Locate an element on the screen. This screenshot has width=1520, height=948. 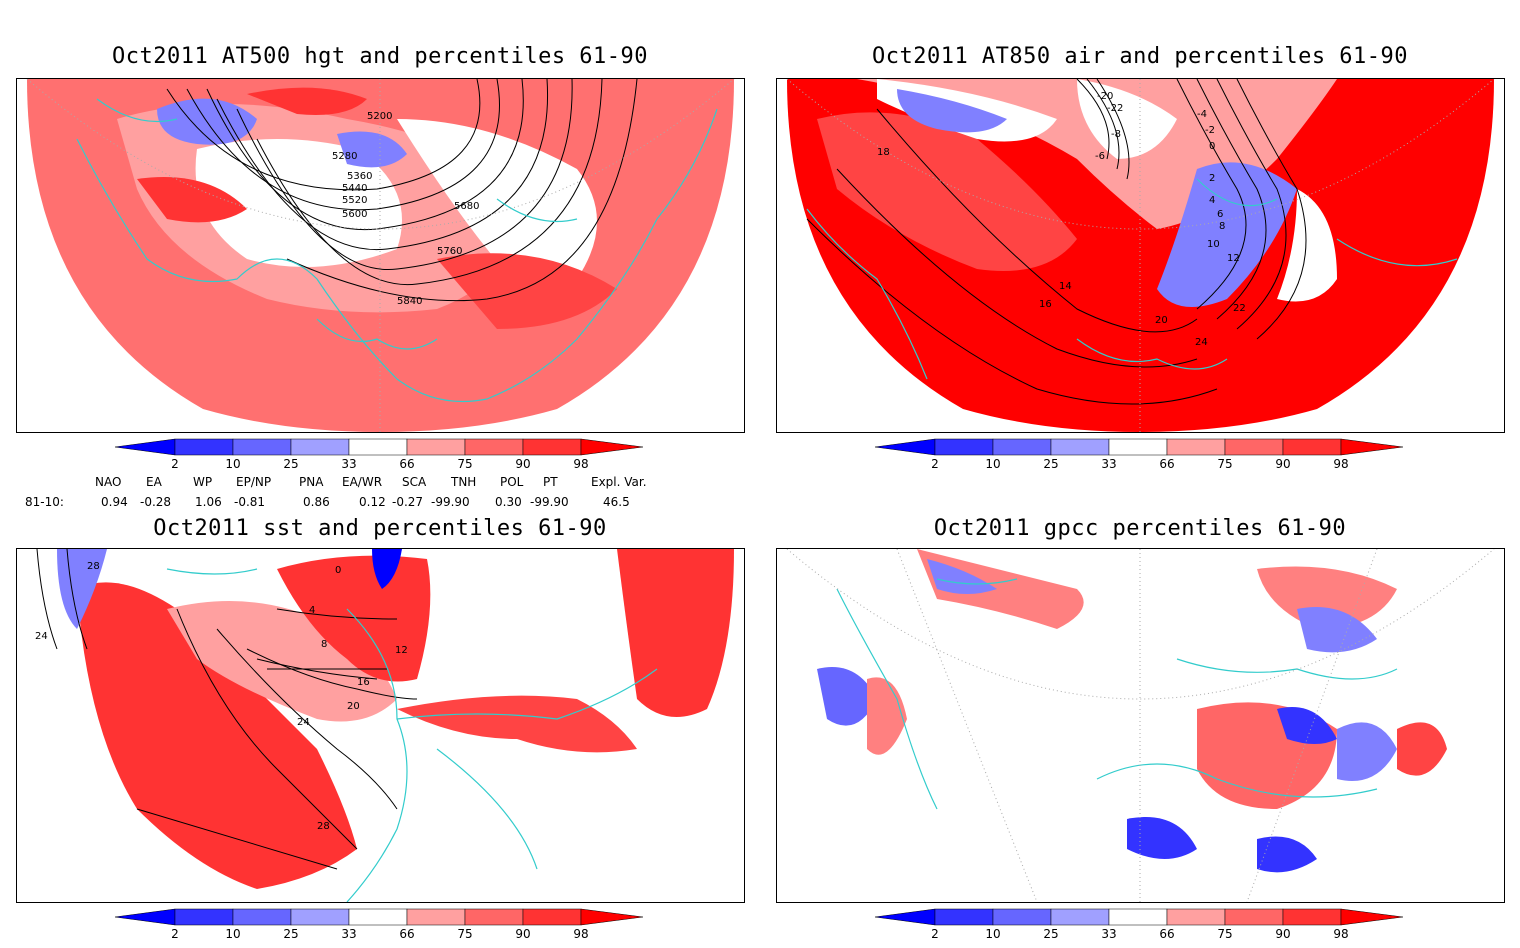
index-header: EA is located at coordinates (154, 482).